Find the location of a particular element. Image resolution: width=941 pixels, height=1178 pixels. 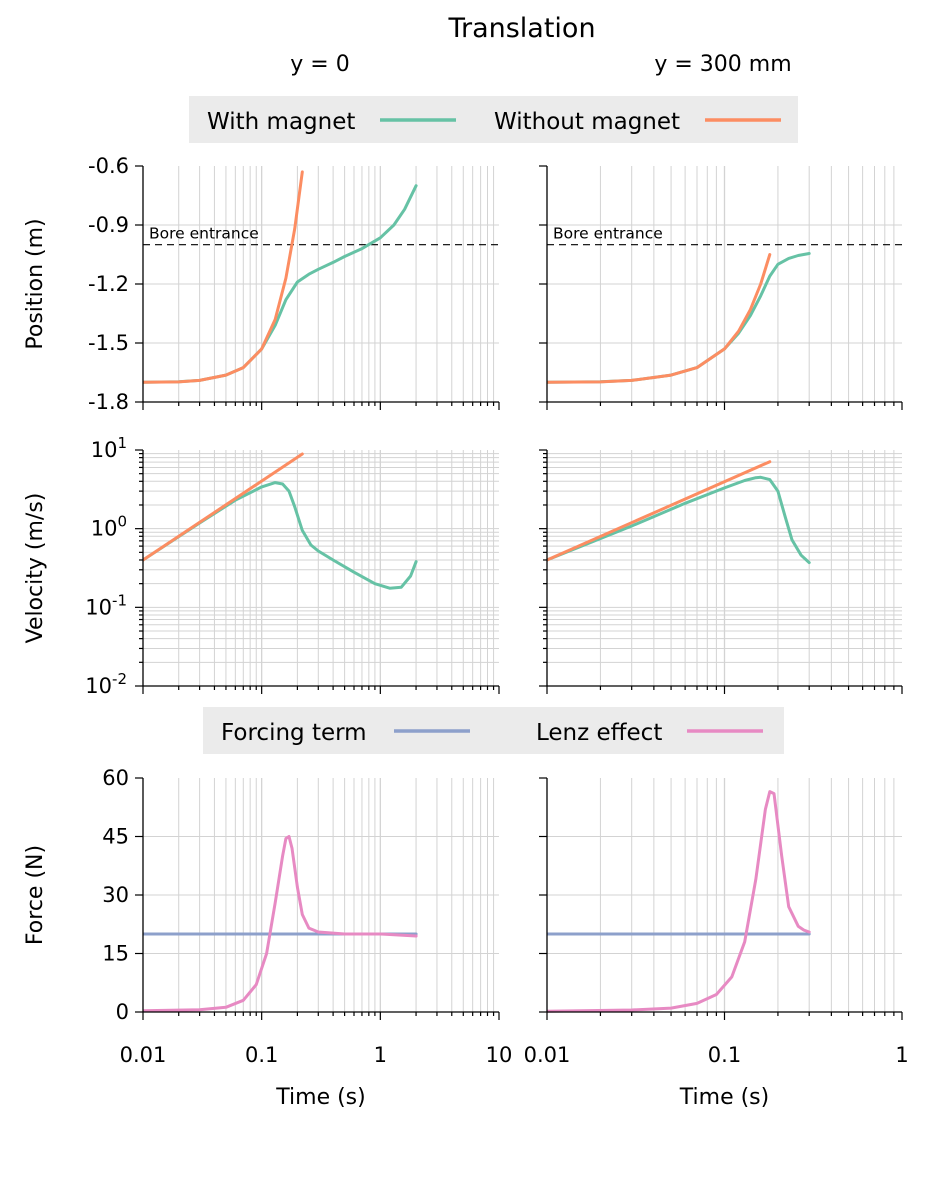

legend-label-with-magnet: With magnet is located at coordinates (281, 122).